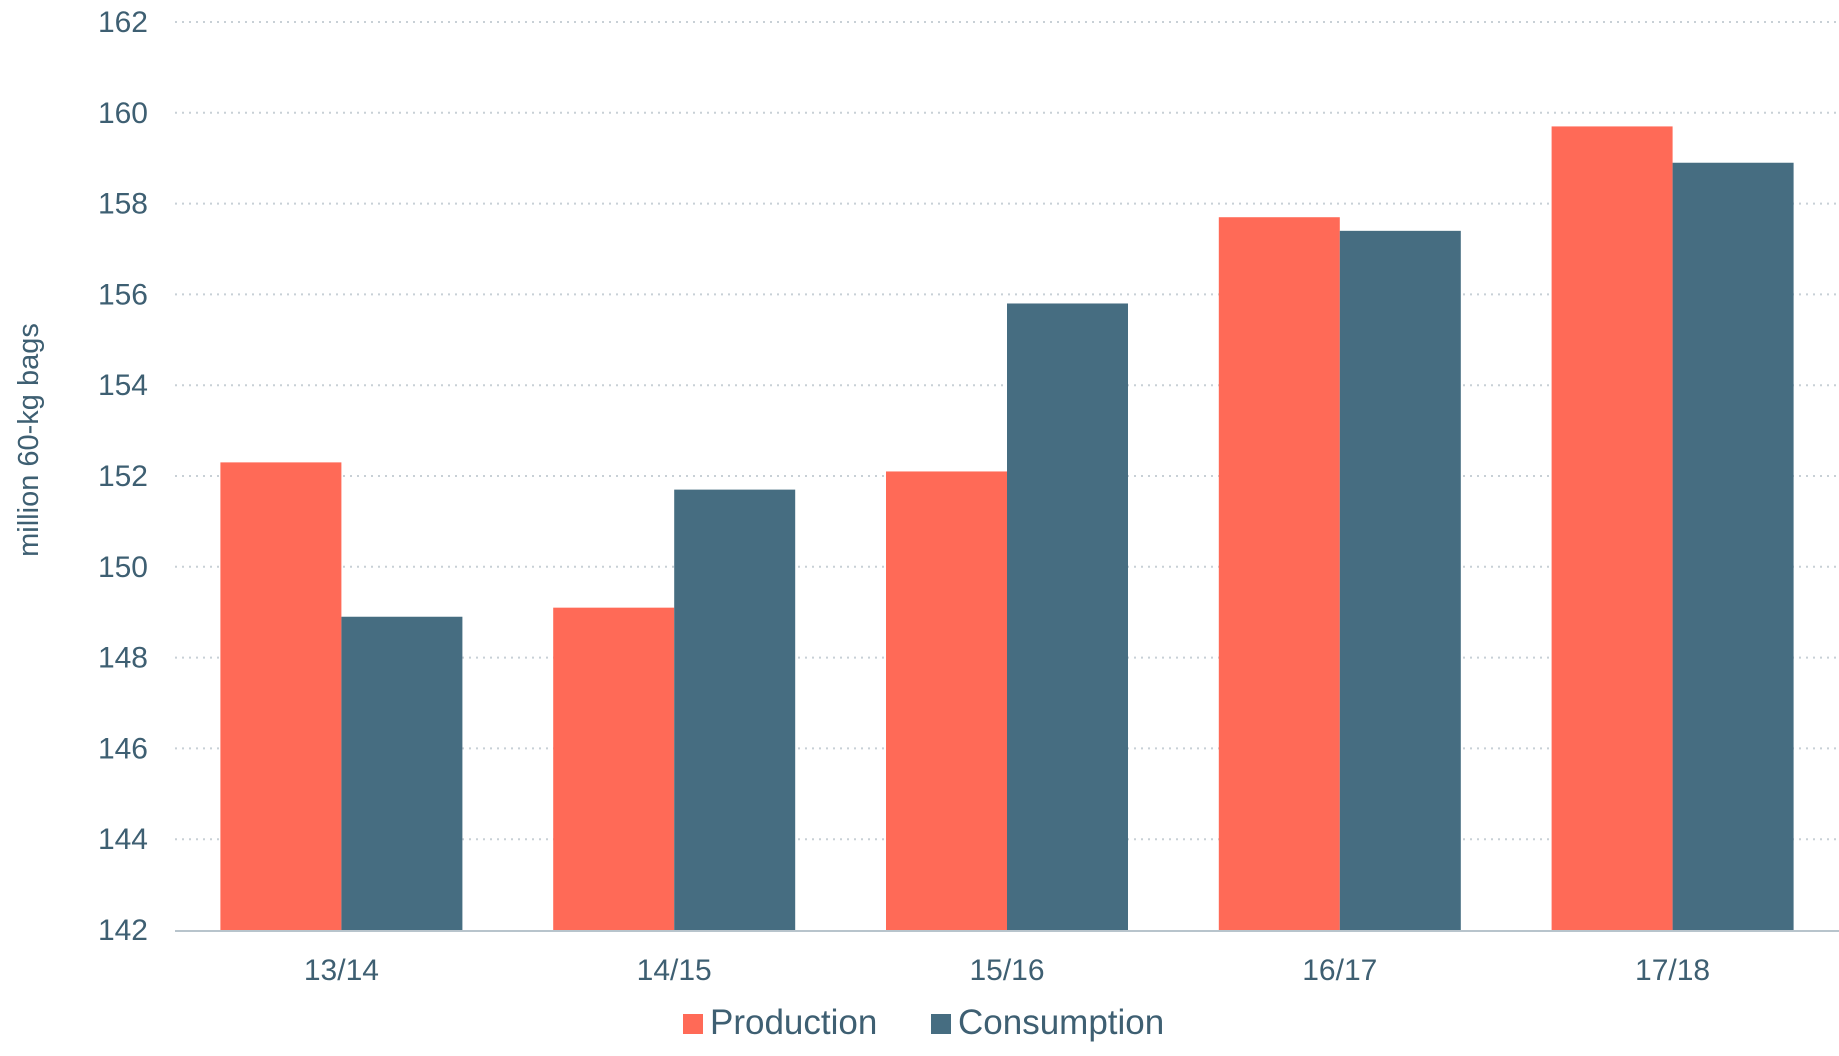  What do you see at coordinates (123, 567) in the screenshot?
I see `y-tick-label: 150` at bounding box center [123, 567].